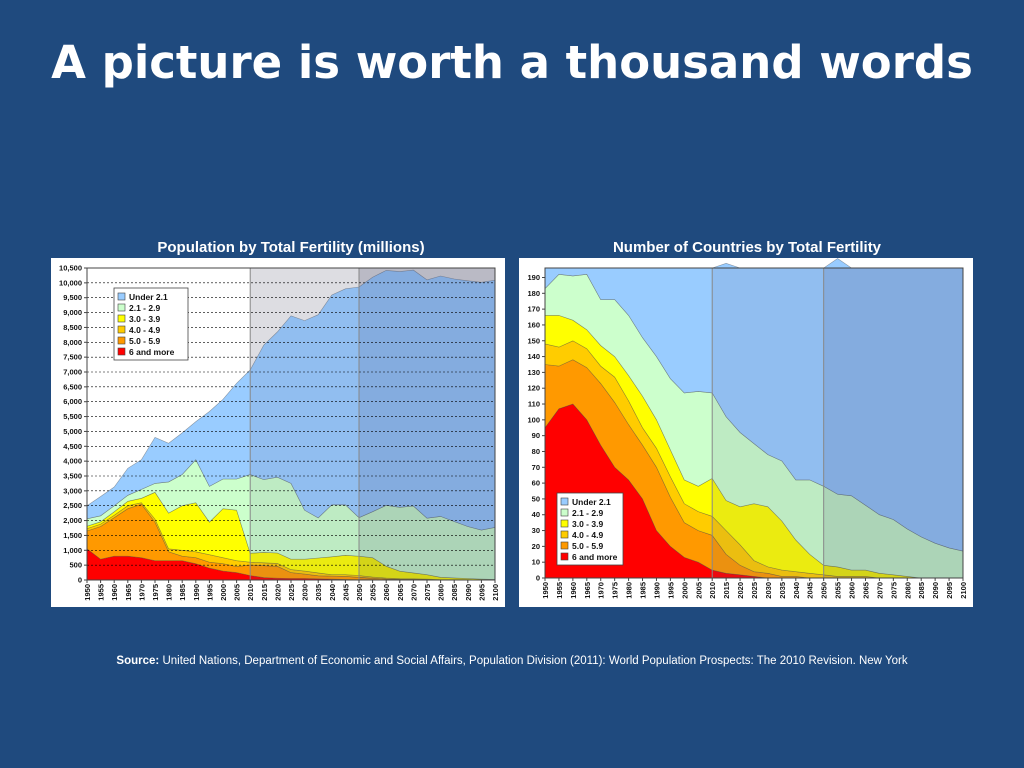 The height and width of the screenshot is (768, 1024). I want to click on x-tick-label: 1950, so click(87, 592).